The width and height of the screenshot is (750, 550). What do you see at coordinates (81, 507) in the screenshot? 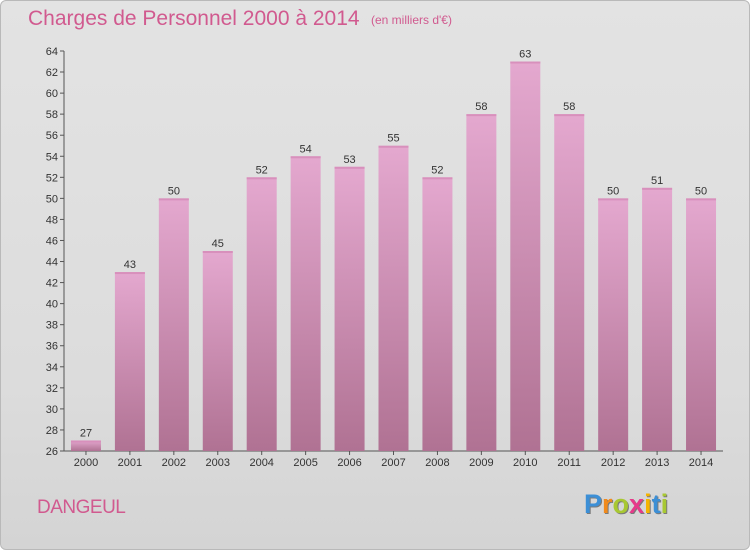
I see `commune-name: DANGEUL` at bounding box center [81, 507].